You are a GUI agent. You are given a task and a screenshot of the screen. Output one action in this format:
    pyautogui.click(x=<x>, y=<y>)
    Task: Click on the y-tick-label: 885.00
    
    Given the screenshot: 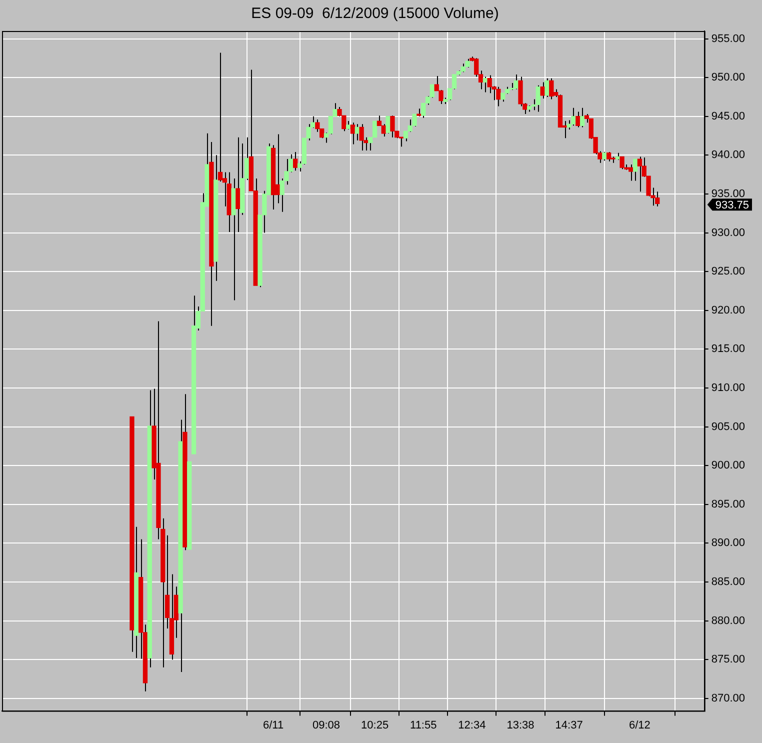 What is the action you would take?
    pyautogui.click(x=728, y=582)
    